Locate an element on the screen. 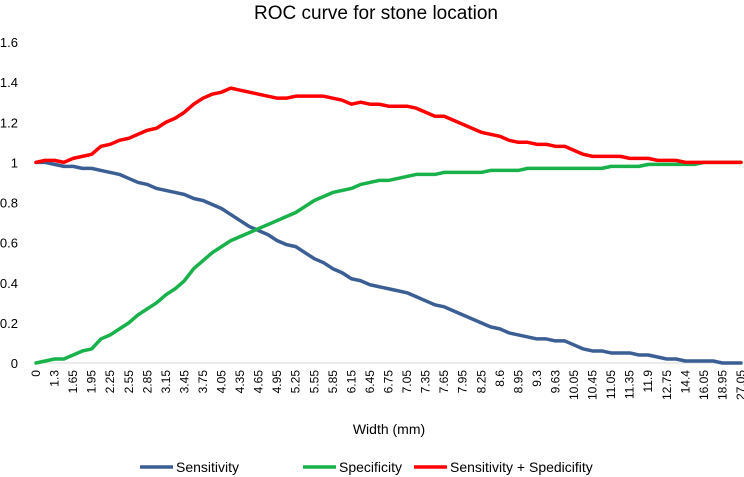  x-tick-label: 9.63 is located at coordinates (555, 382).